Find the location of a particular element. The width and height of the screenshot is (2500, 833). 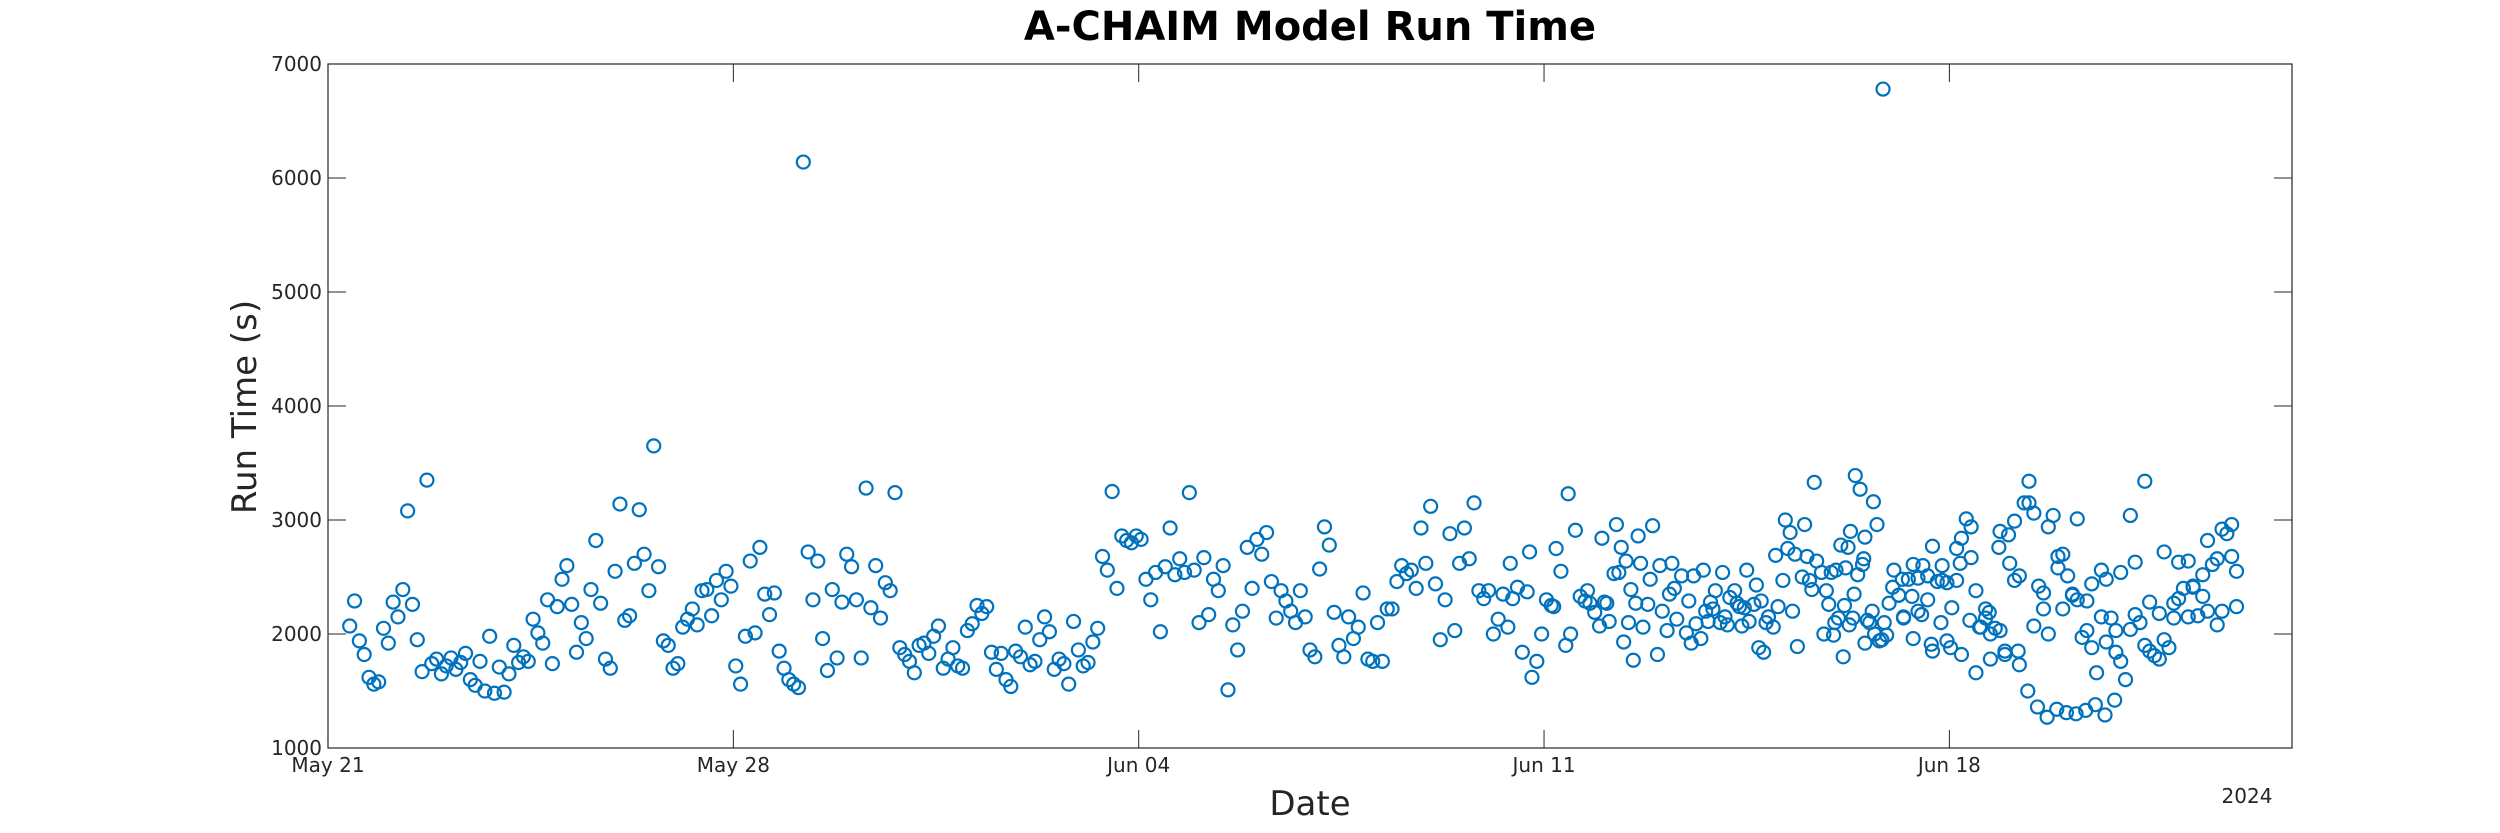

x-tick-label: Jun 18 is located at coordinates (1948, 765).